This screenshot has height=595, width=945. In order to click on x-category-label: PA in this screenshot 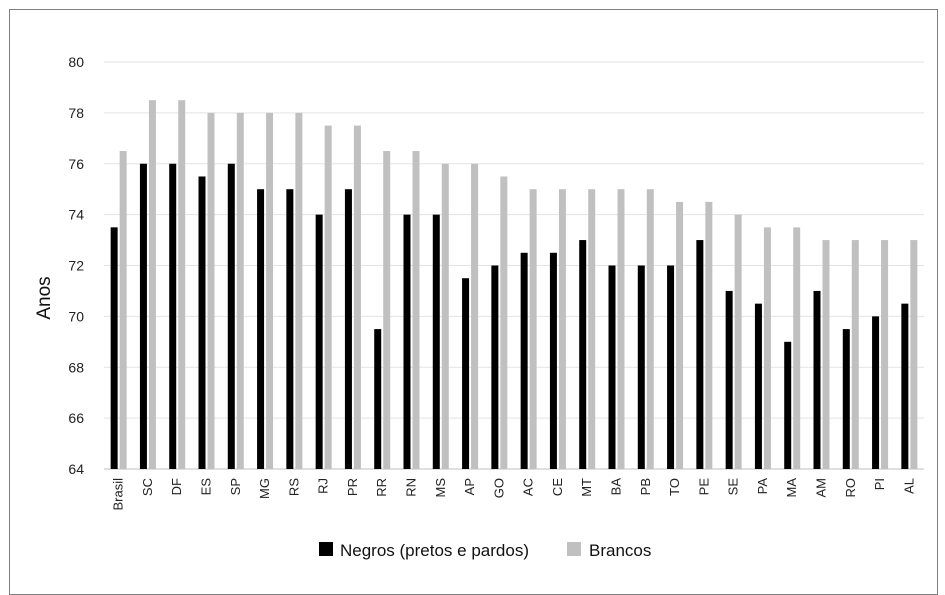, I will do `click(762, 486)`.